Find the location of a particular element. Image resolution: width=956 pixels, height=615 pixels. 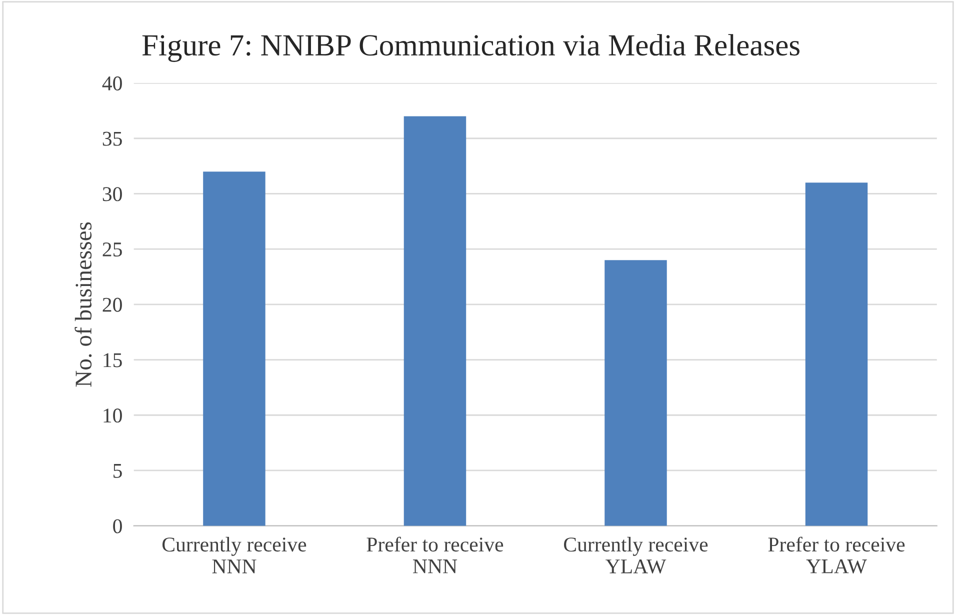

y-tick-label: 5 is located at coordinates (118, 471).